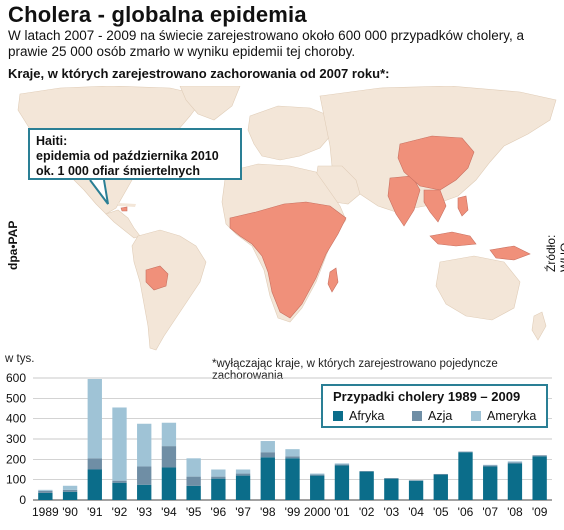 This screenshot has height=530, width=564. What do you see at coordinates (317, 512) in the screenshot?
I see `x-tick-label: 2000` at bounding box center [317, 512].